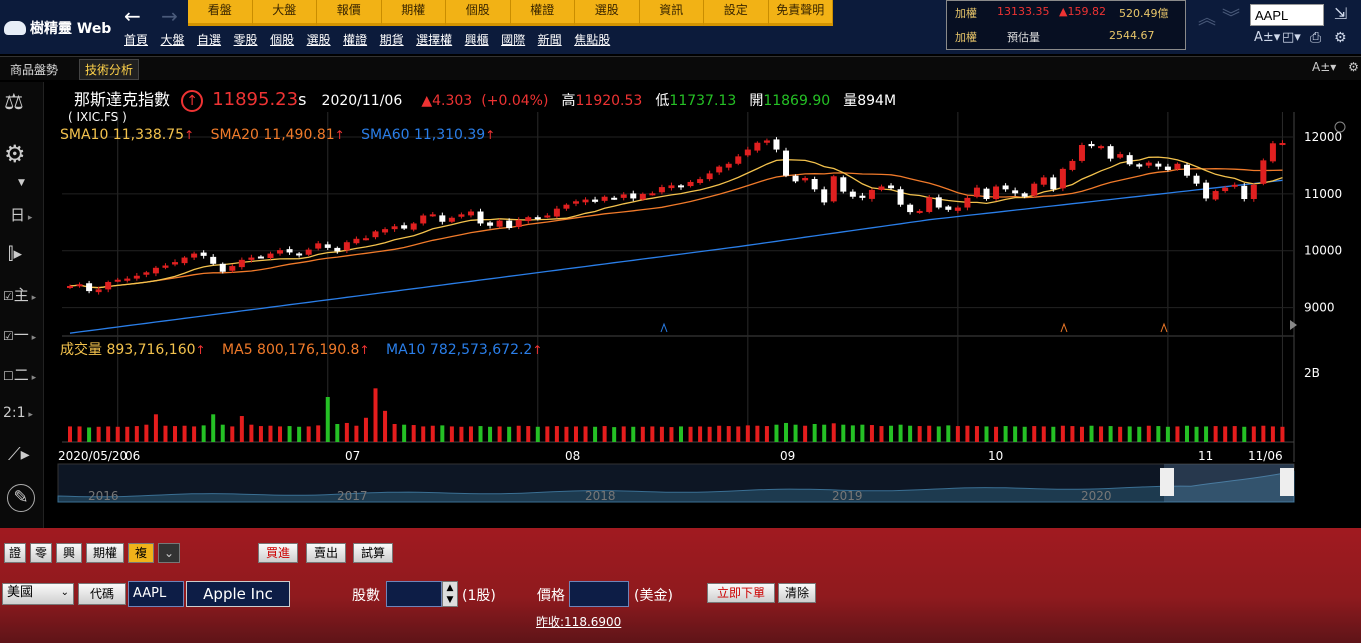  What do you see at coordinates (38, 594) in the screenshot?
I see `market-select: 美國 ⌄` at bounding box center [38, 594].